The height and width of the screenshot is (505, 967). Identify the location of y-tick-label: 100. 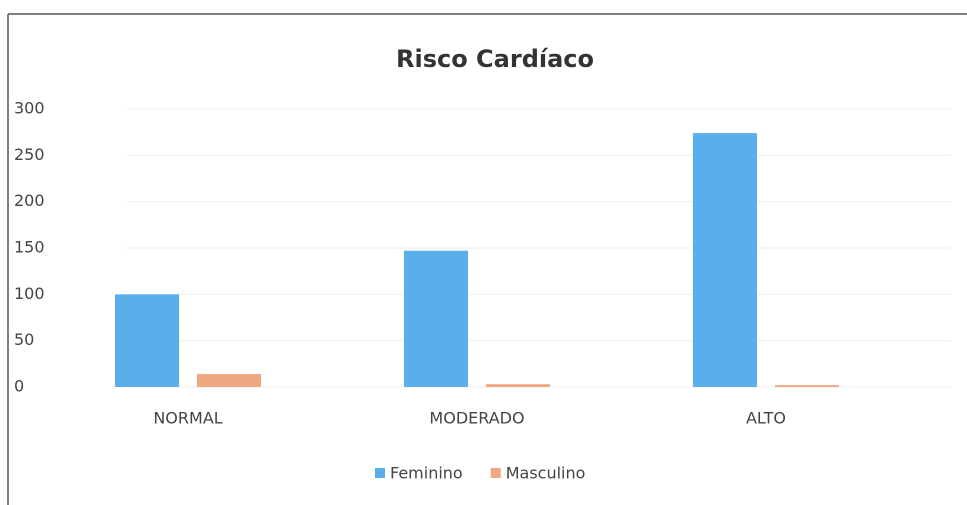
(29, 293).